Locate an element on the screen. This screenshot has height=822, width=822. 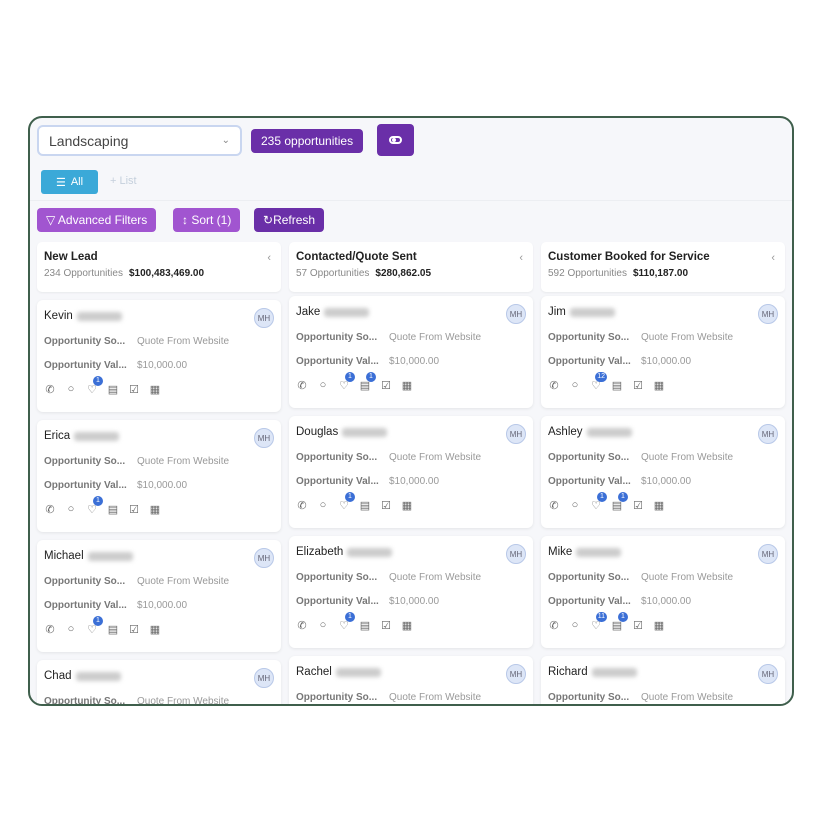
advanced-filters-label: Advanced Filters is located at coordinates (102, 220).